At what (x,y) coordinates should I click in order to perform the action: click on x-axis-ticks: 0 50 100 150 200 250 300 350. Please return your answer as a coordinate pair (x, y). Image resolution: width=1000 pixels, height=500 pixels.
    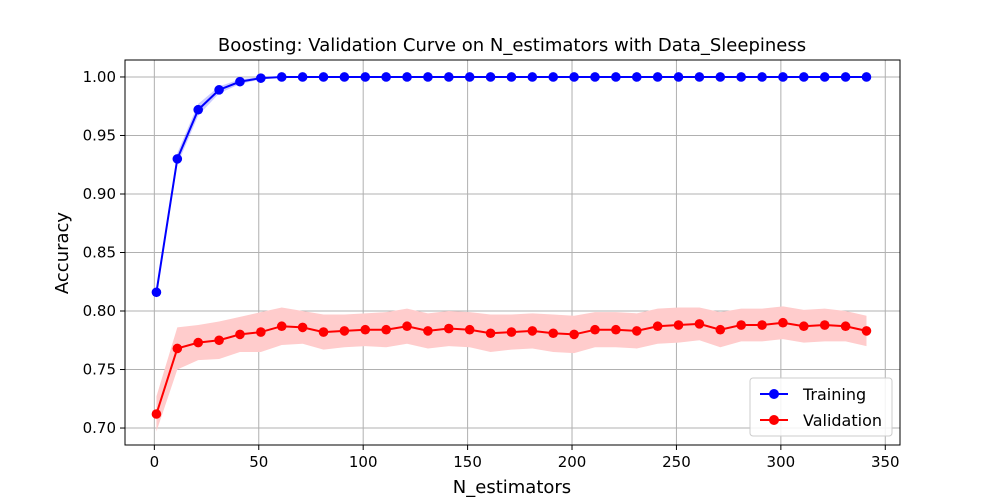
    Looking at the image, I should click on (525, 458).